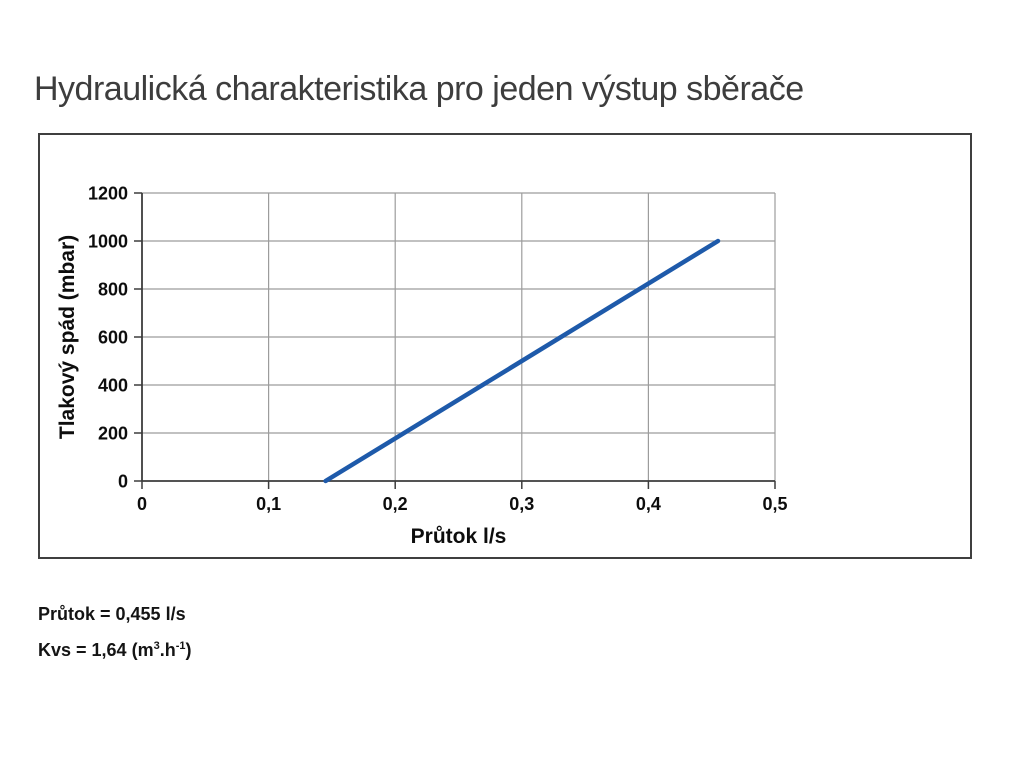 The width and height of the screenshot is (1024, 768). What do you see at coordinates (522, 361) in the screenshot?
I see `series-line-hydraulic-characteristic` at bounding box center [522, 361].